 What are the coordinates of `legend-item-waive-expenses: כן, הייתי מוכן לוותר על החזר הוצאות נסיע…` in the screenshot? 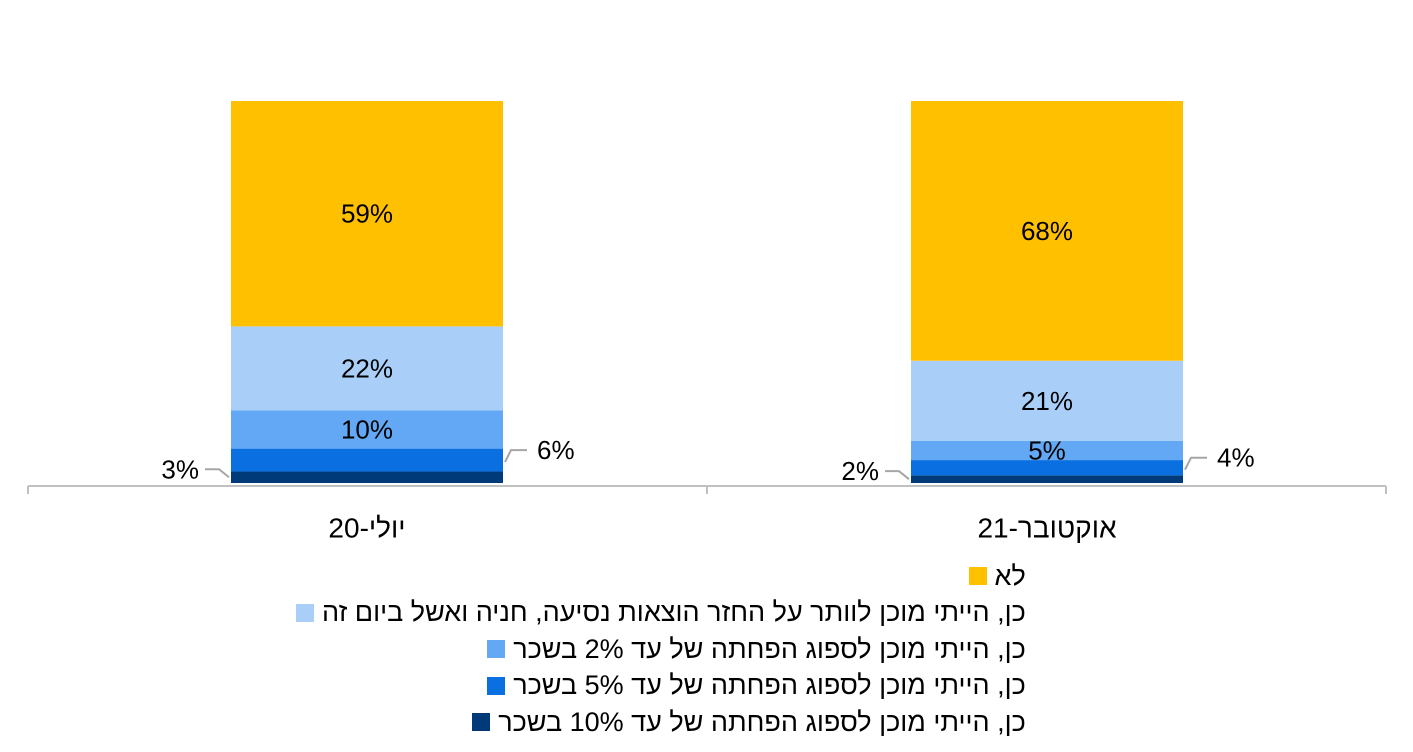 It's located at (661, 613).